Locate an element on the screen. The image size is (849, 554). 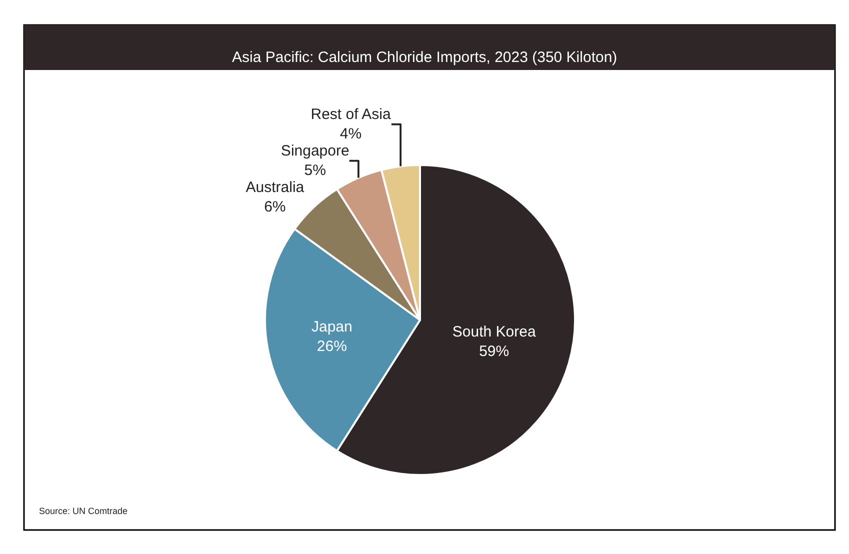
data-label: 59% is located at coordinates (494, 351).